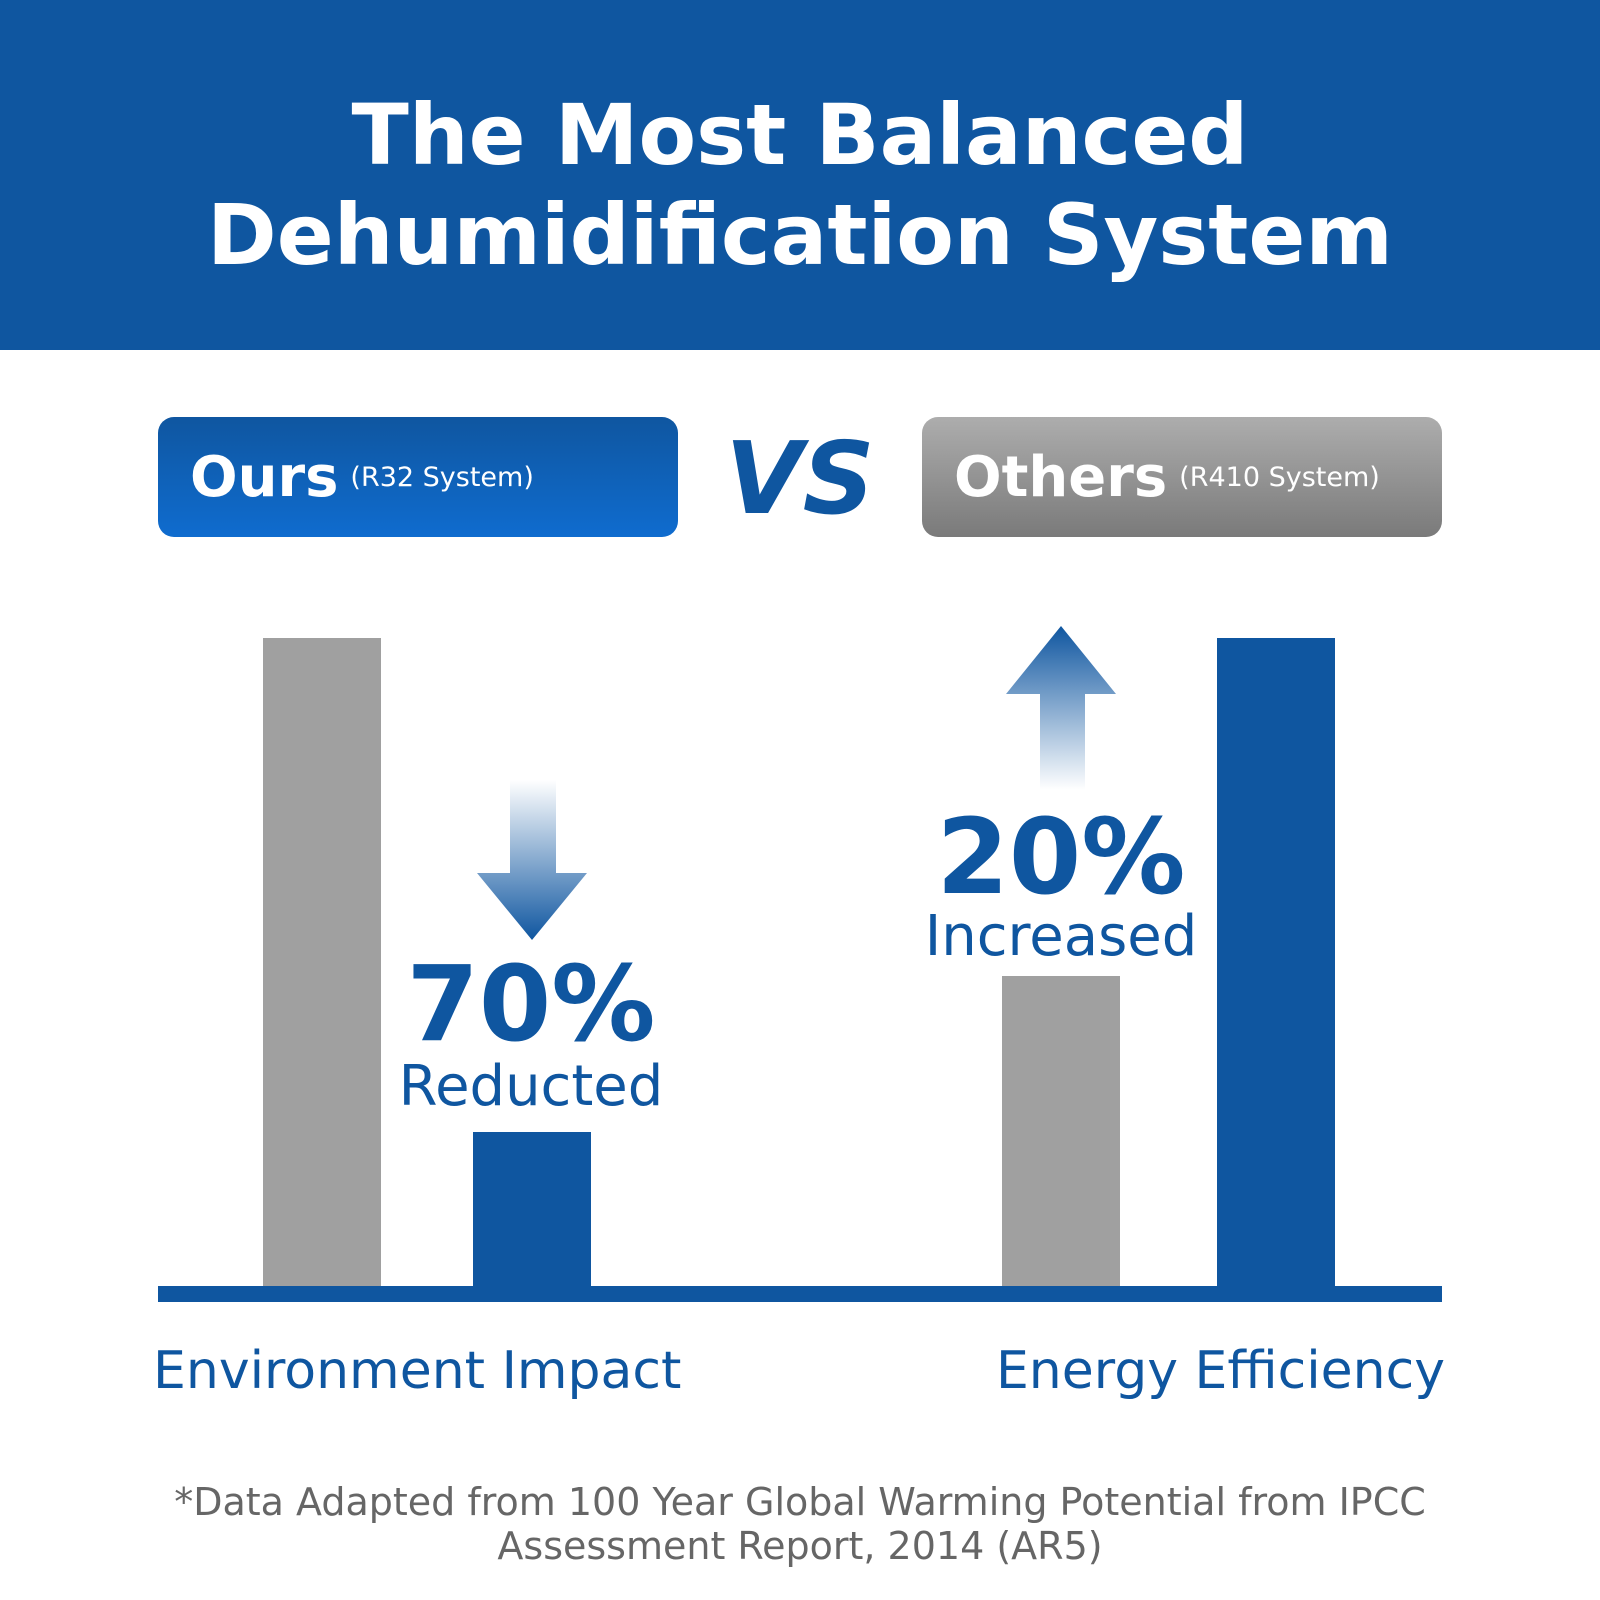  Describe the element at coordinates (1061, 477) in the screenshot. I see `legend-name: Others` at that location.